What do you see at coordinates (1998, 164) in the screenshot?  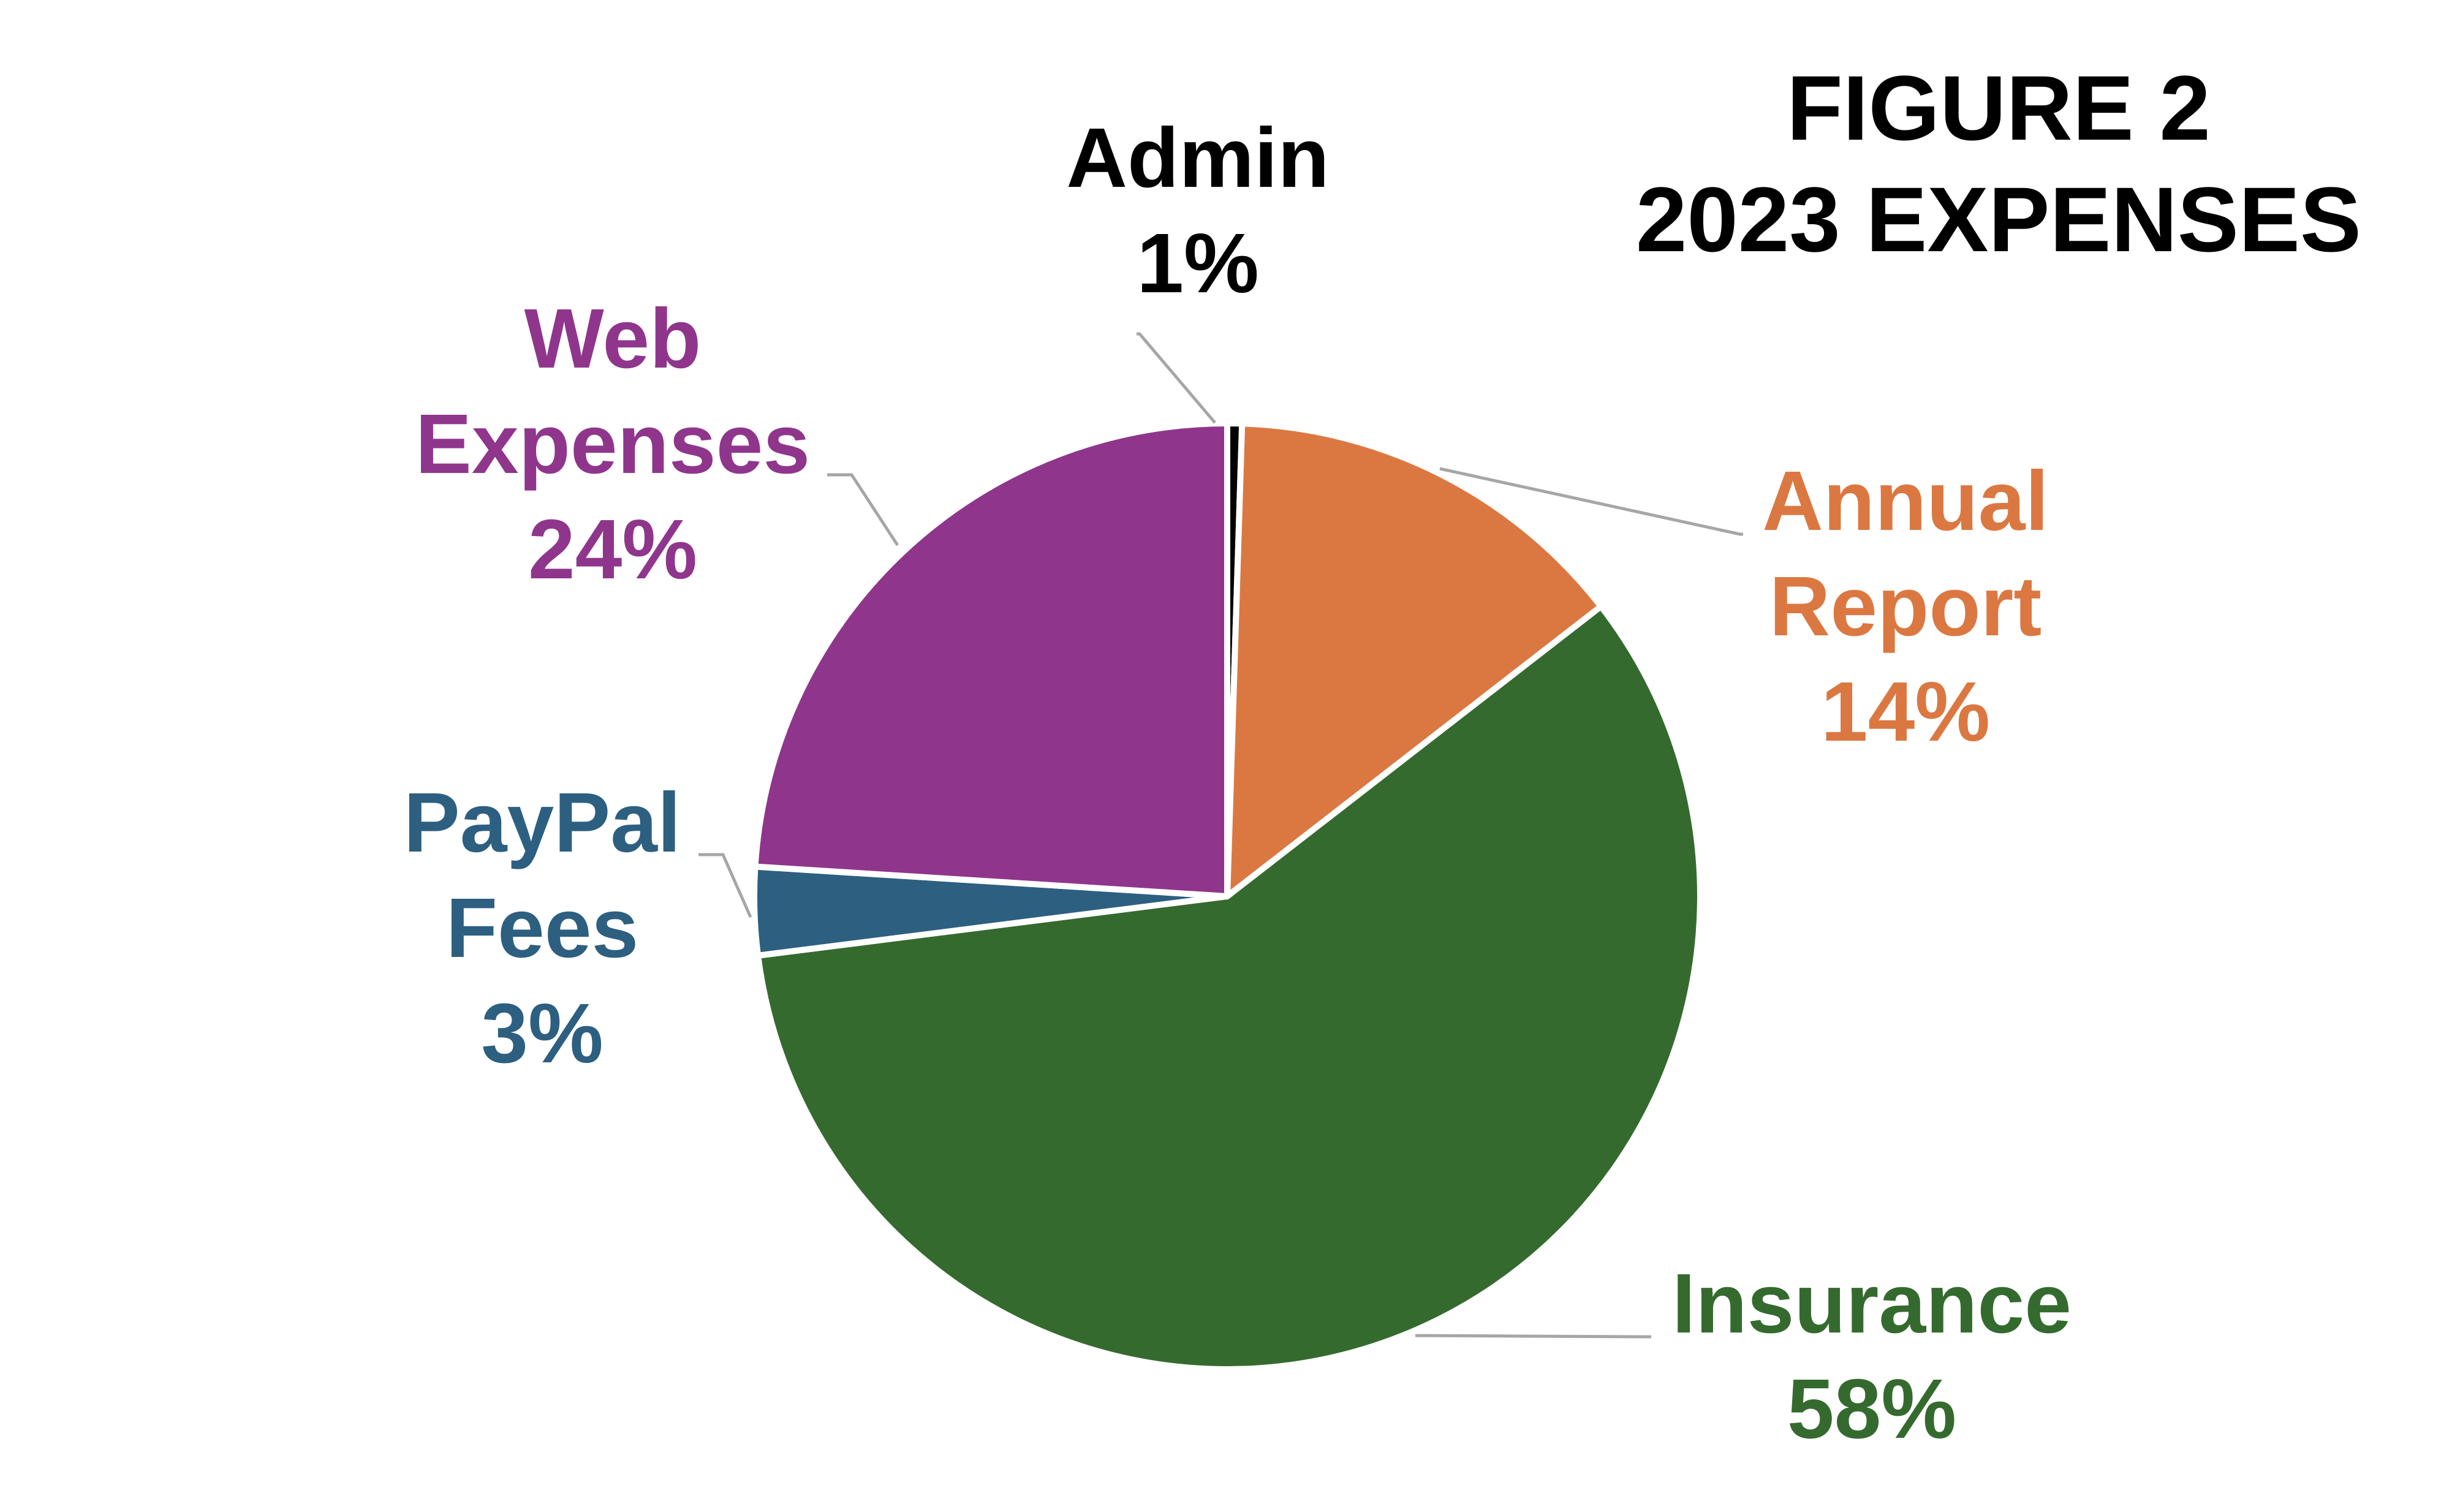 I see `chart-title: FIGURE 2 2023 EXPENSES` at bounding box center [1998, 164].